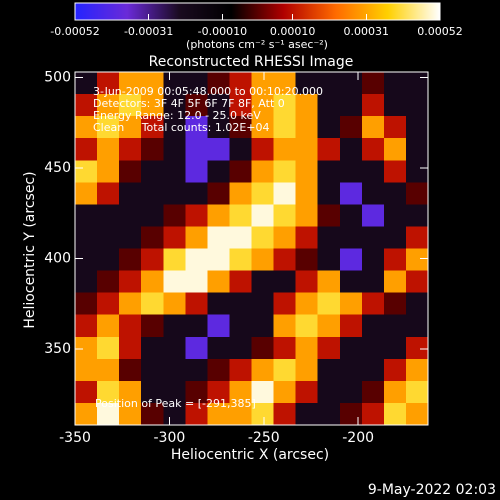 This screenshot has width=500, height=500. What do you see at coordinates (148, 31) in the screenshot?
I see `colorbar-tick-label: -0.00031` at bounding box center [148, 31].